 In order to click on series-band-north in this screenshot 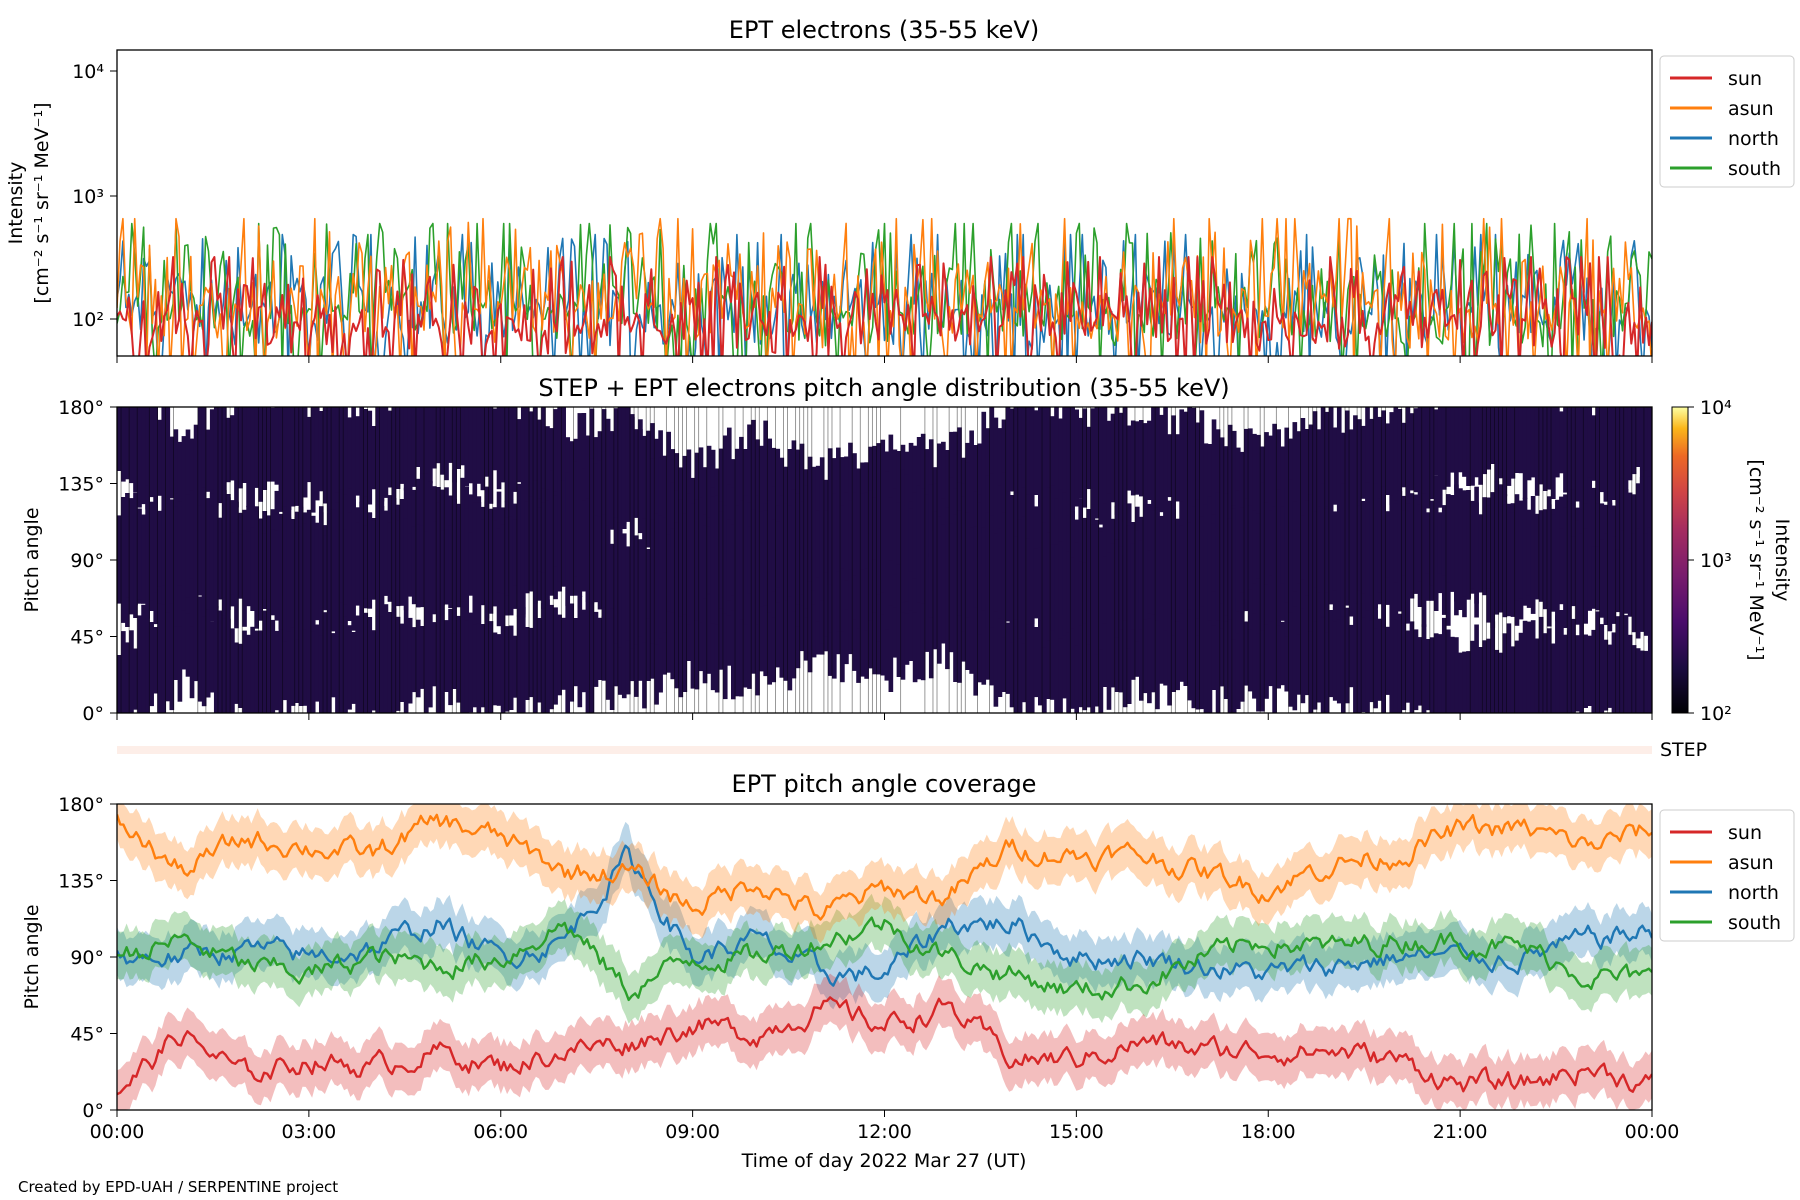, I will do `click(884, 915)`.